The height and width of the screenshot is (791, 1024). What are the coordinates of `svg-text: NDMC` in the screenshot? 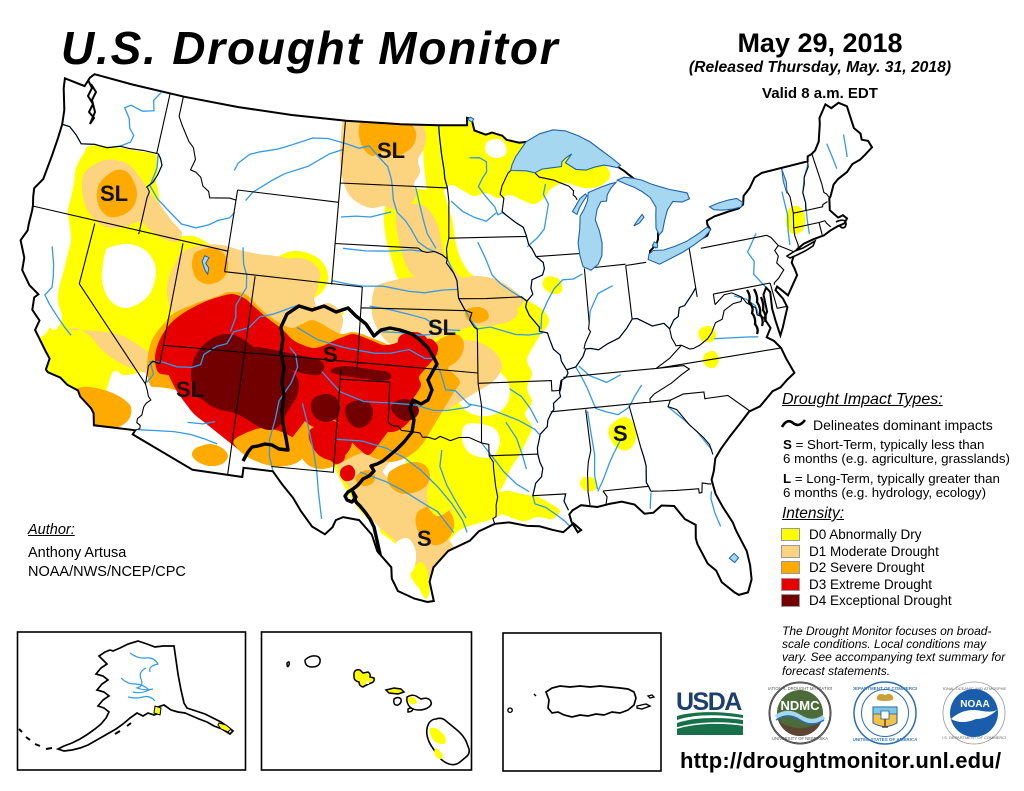 It's located at (801, 705).